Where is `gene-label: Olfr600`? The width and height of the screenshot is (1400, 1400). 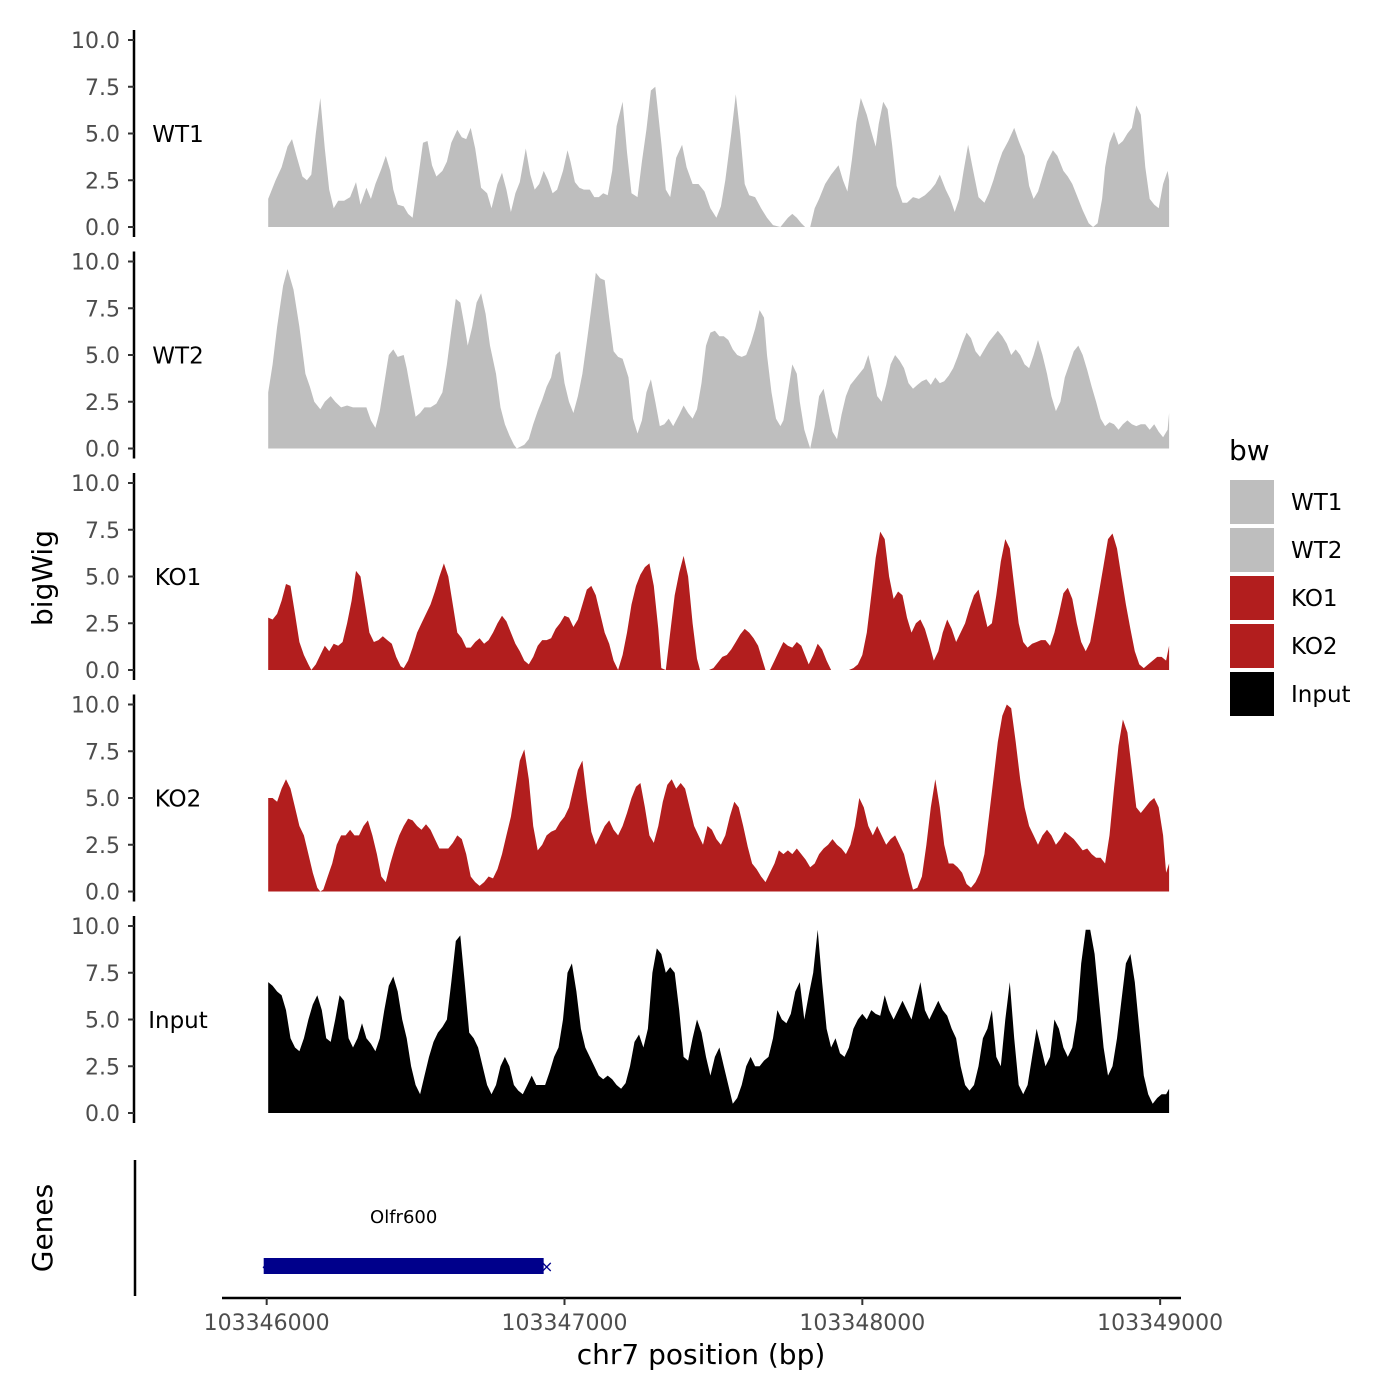 gene-label: Olfr600 is located at coordinates (403, 1217).